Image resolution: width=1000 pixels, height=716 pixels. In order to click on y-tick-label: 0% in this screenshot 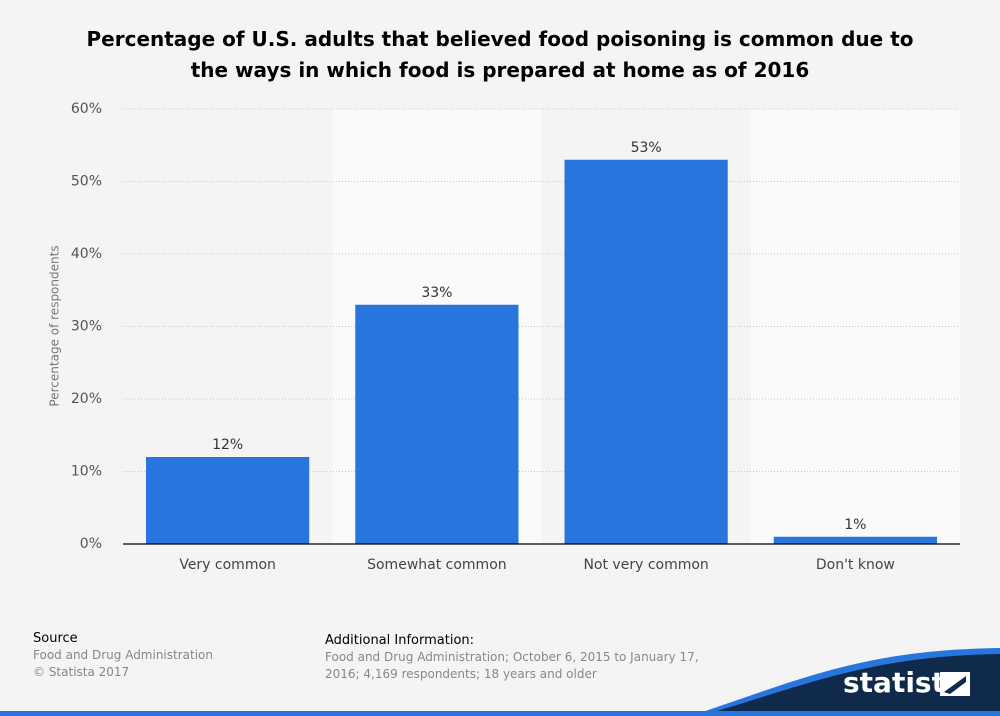, I will do `click(91, 544)`.